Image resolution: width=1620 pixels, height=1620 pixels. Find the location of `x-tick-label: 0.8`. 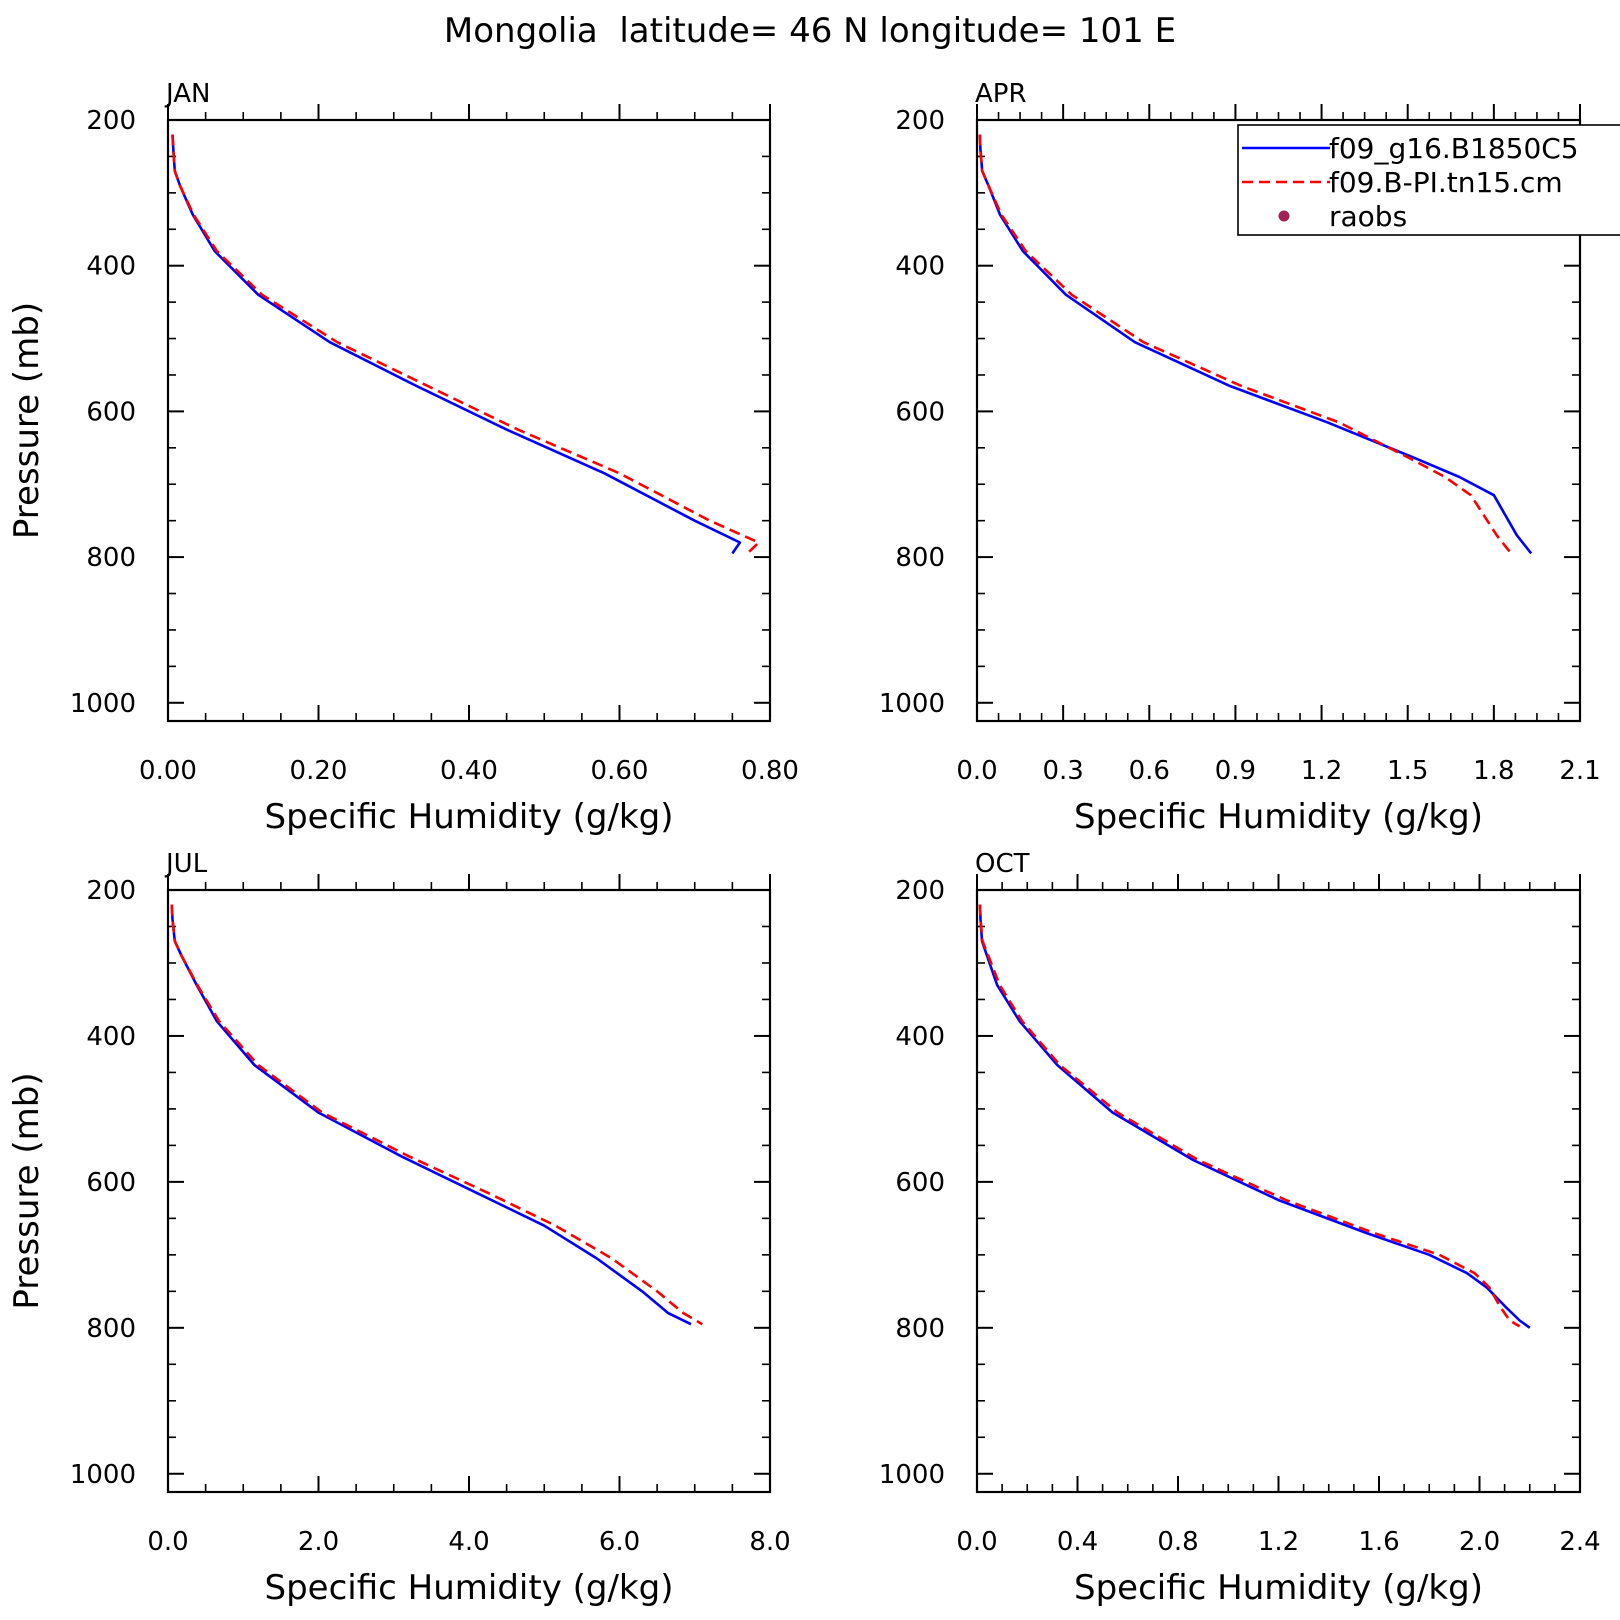

x-tick-label: 0.8 is located at coordinates (1177, 1542).